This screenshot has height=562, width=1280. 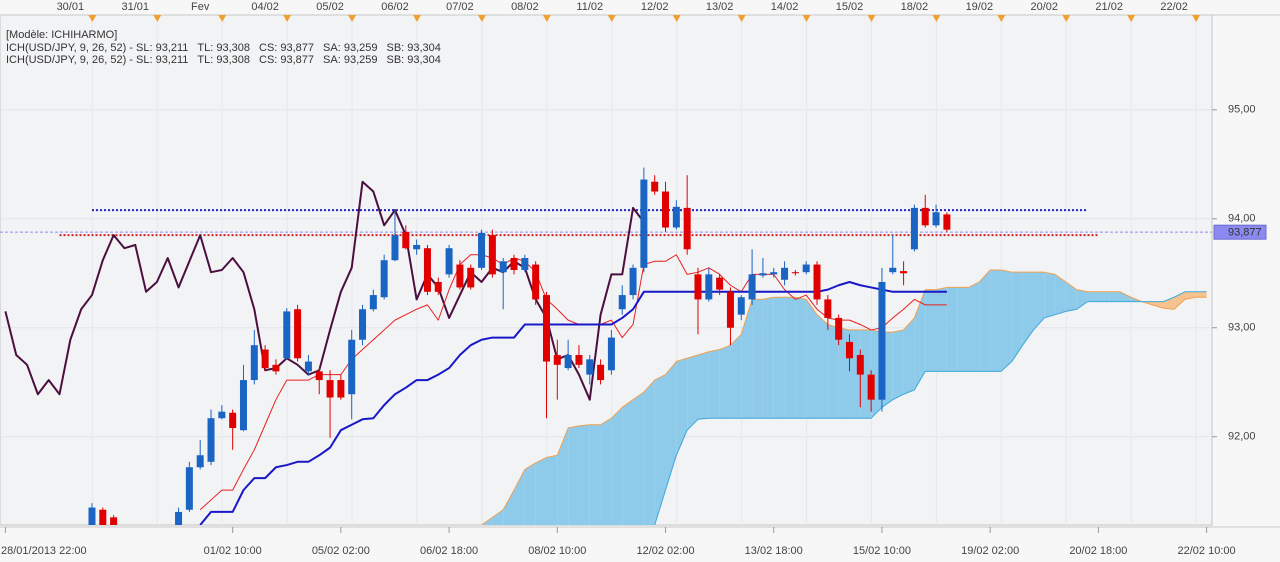 What do you see at coordinates (265, 7) in the screenshot?
I see `top-tick-label: 04/02` at bounding box center [265, 7].